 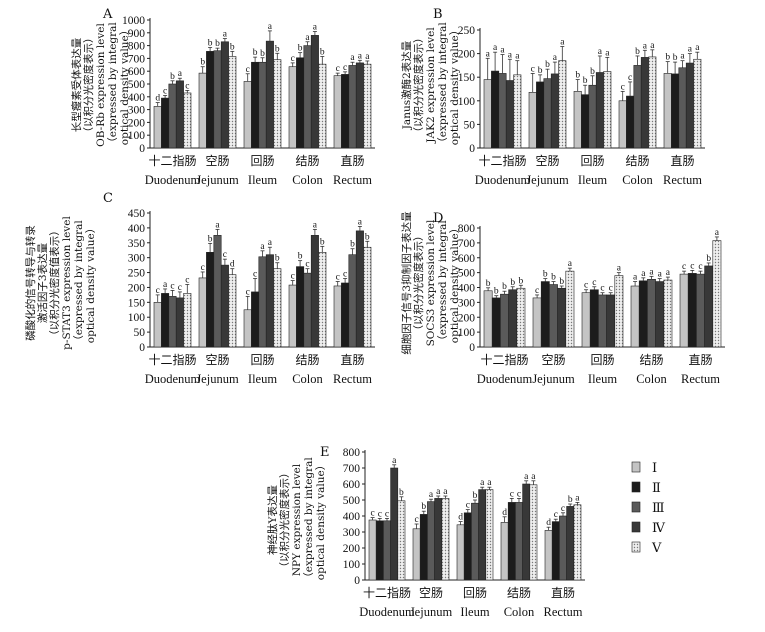 I want to click on y-axis-label-line: （expressed by integral, so click(x=443, y=283).